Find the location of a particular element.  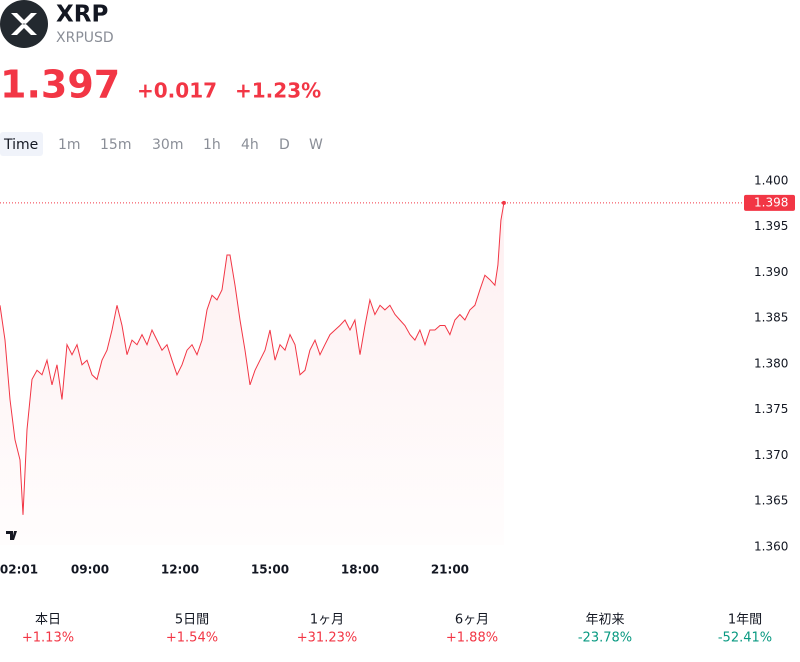

period-change: +31.23% is located at coordinates (327, 638).